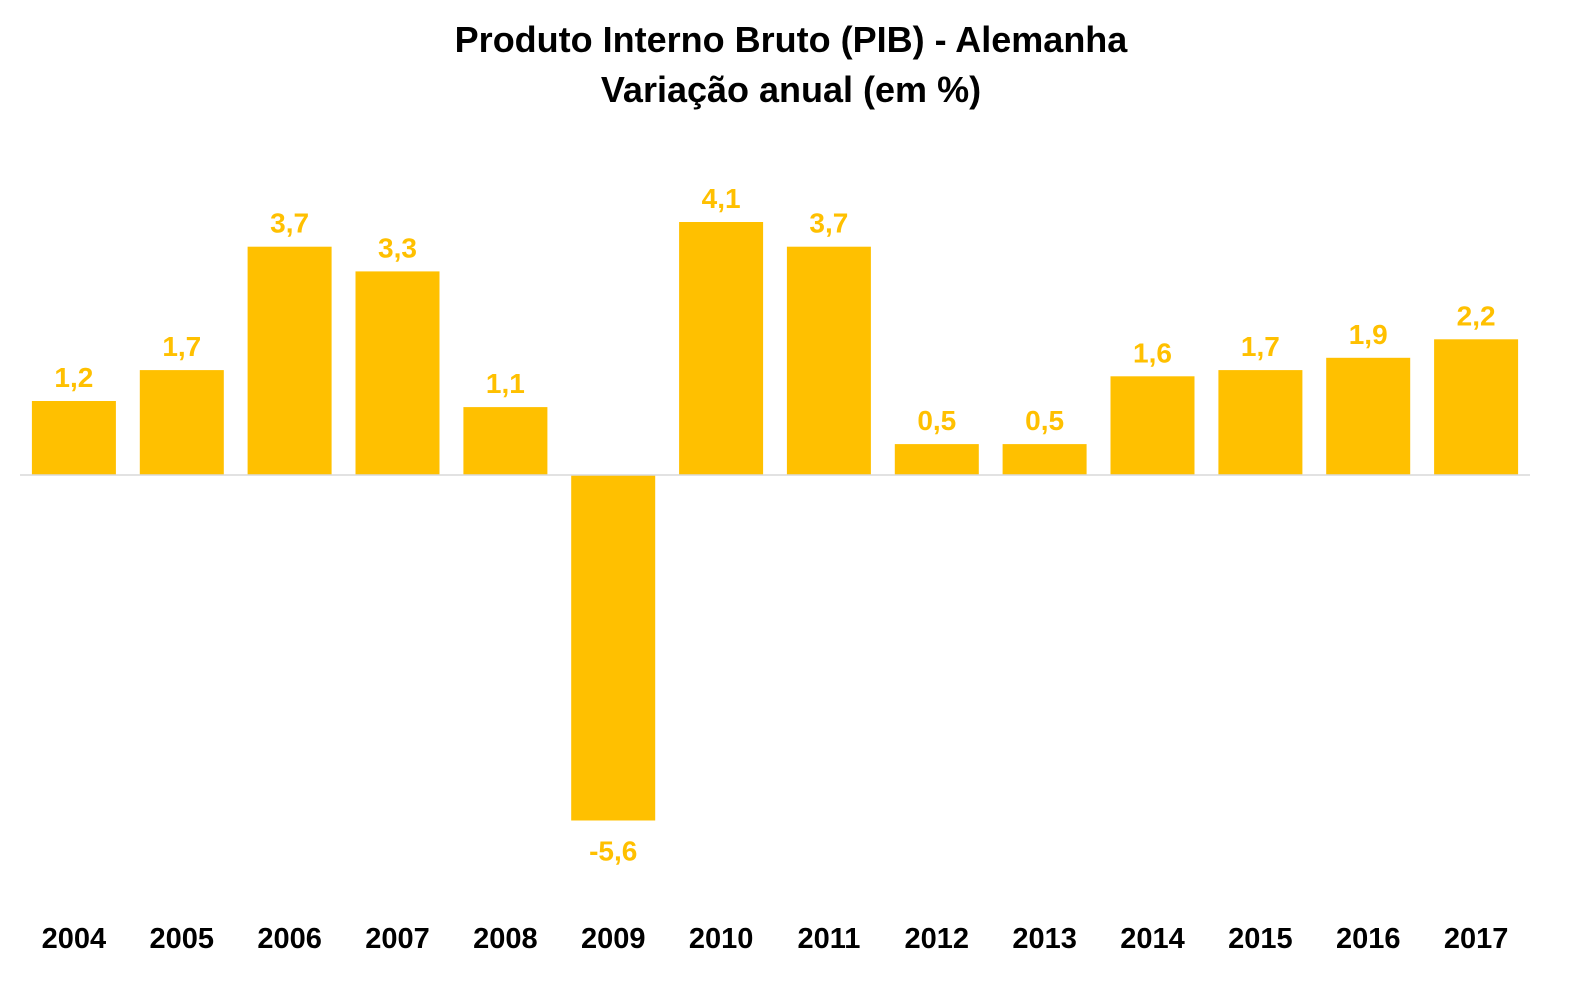 The image size is (1582, 985). What do you see at coordinates (937, 939) in the screenshot?
I see `category-label-2012: 2012` at bounding box center [937, 939].